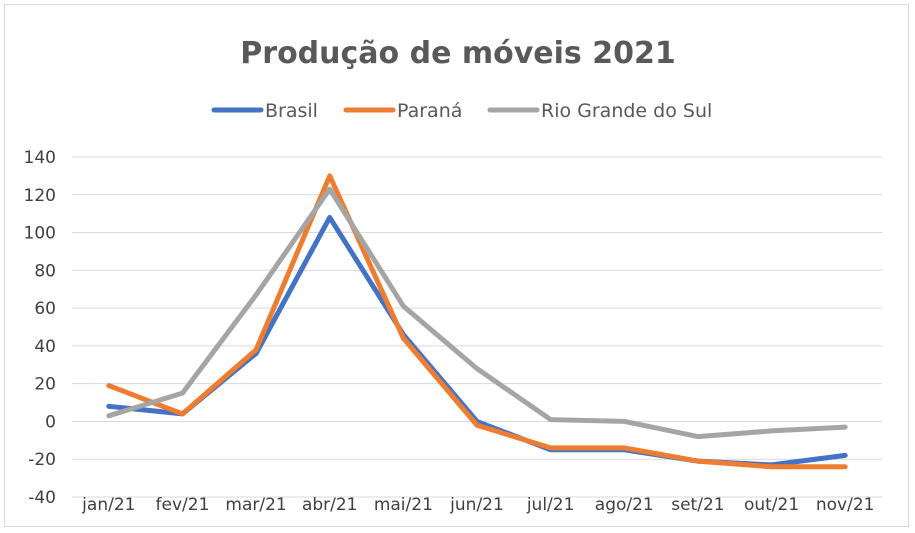 This screenshot has width=915, height=533. Describe the element at coordinates (40, 234) in the screenshot. I see `y-tick-label: 100` at that location.